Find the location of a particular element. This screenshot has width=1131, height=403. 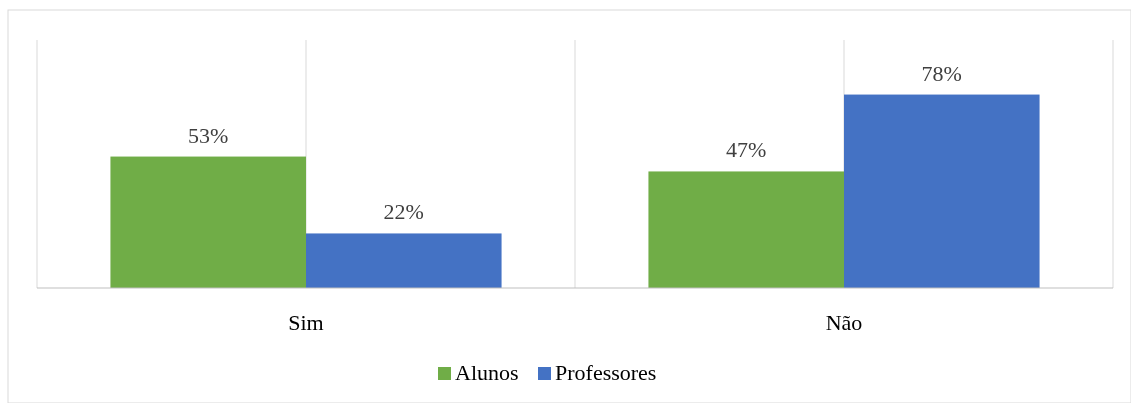

data-label: 47% is located at coordinates (746, 150).